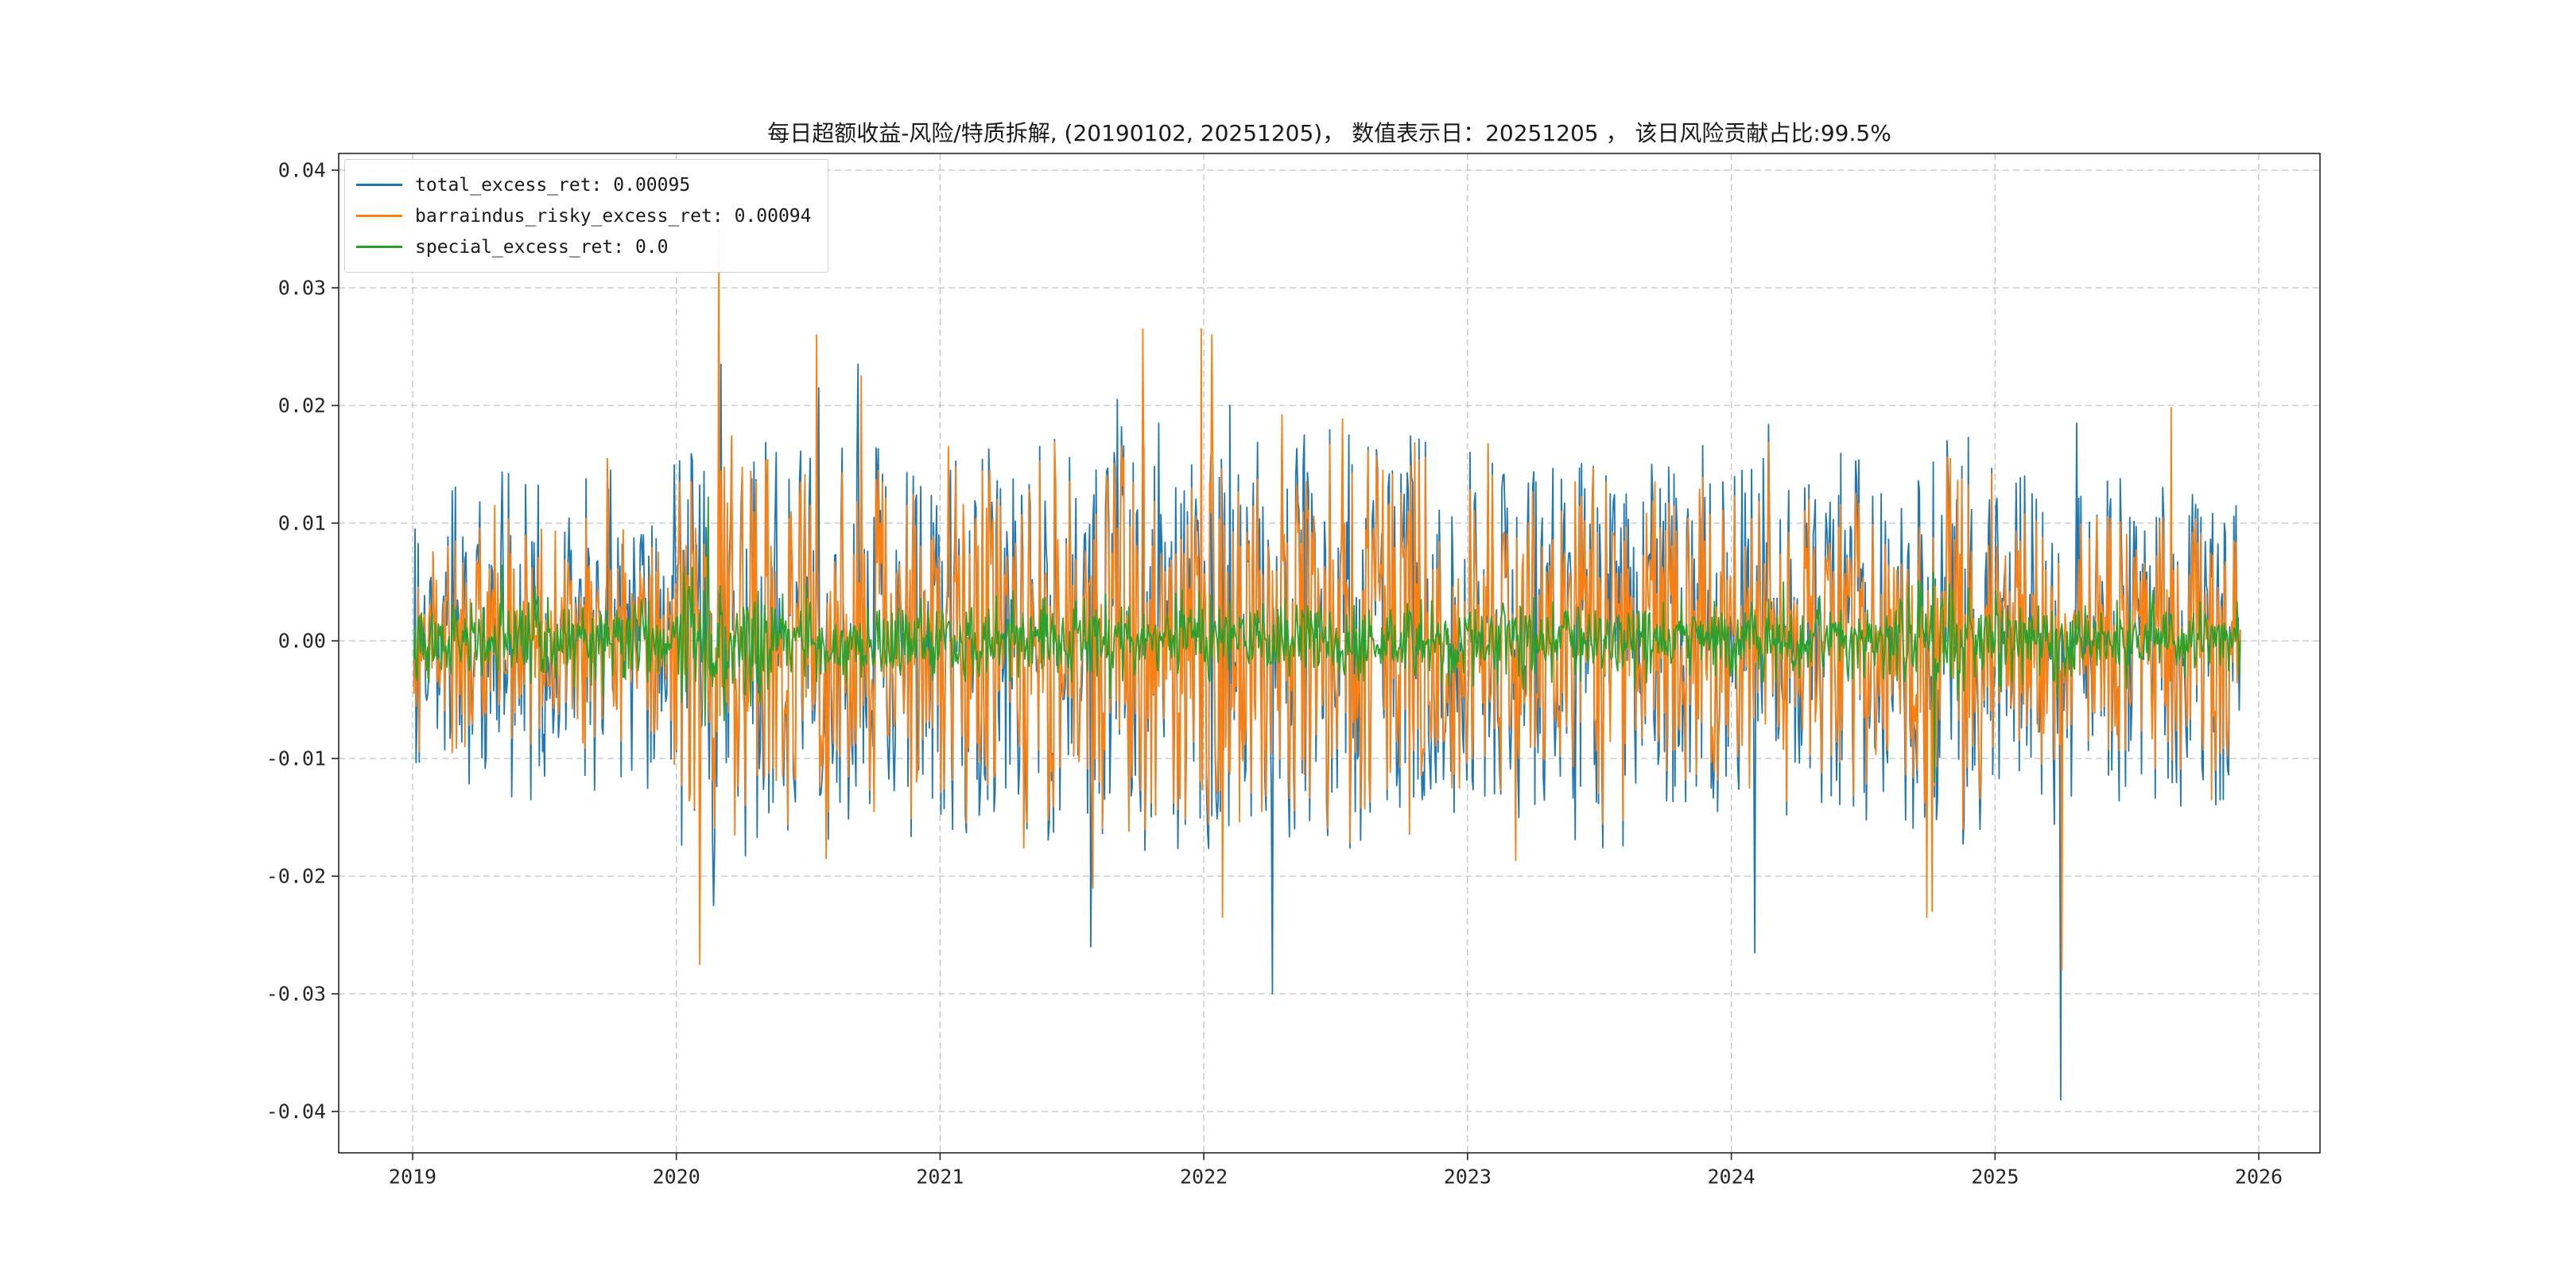 The width and height of the screenshot is (2576, 1288). What do you see at coordinates (302, 405) in the screenshot?
I see `y-tick-label: 0.02` at bounding box center [302, 405].